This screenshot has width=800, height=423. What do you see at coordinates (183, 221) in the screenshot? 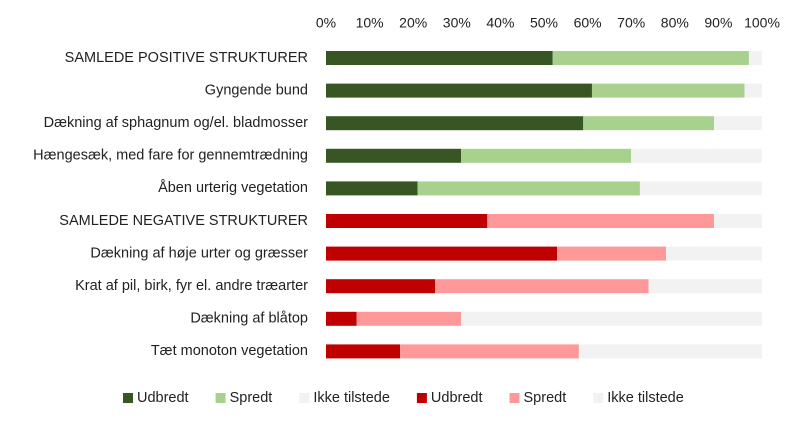
I see `category-label: SAMLEDE NEGATIVE STRUKTURER` at bounding box center [183, 221].